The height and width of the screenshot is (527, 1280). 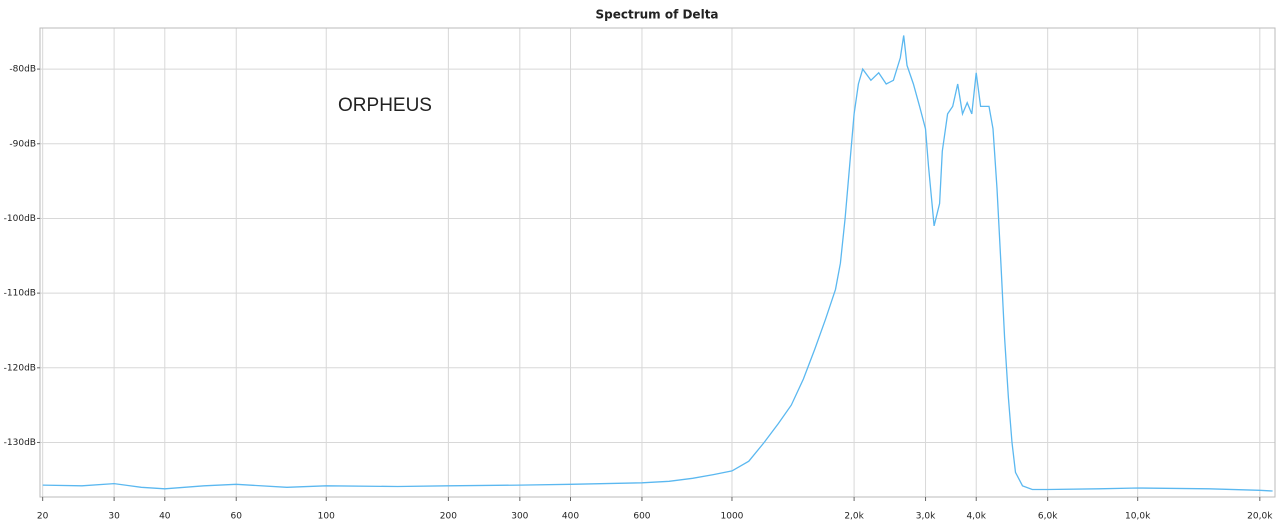 I want to click on annotation: ORPHEUS, so click(x=385, y=105).